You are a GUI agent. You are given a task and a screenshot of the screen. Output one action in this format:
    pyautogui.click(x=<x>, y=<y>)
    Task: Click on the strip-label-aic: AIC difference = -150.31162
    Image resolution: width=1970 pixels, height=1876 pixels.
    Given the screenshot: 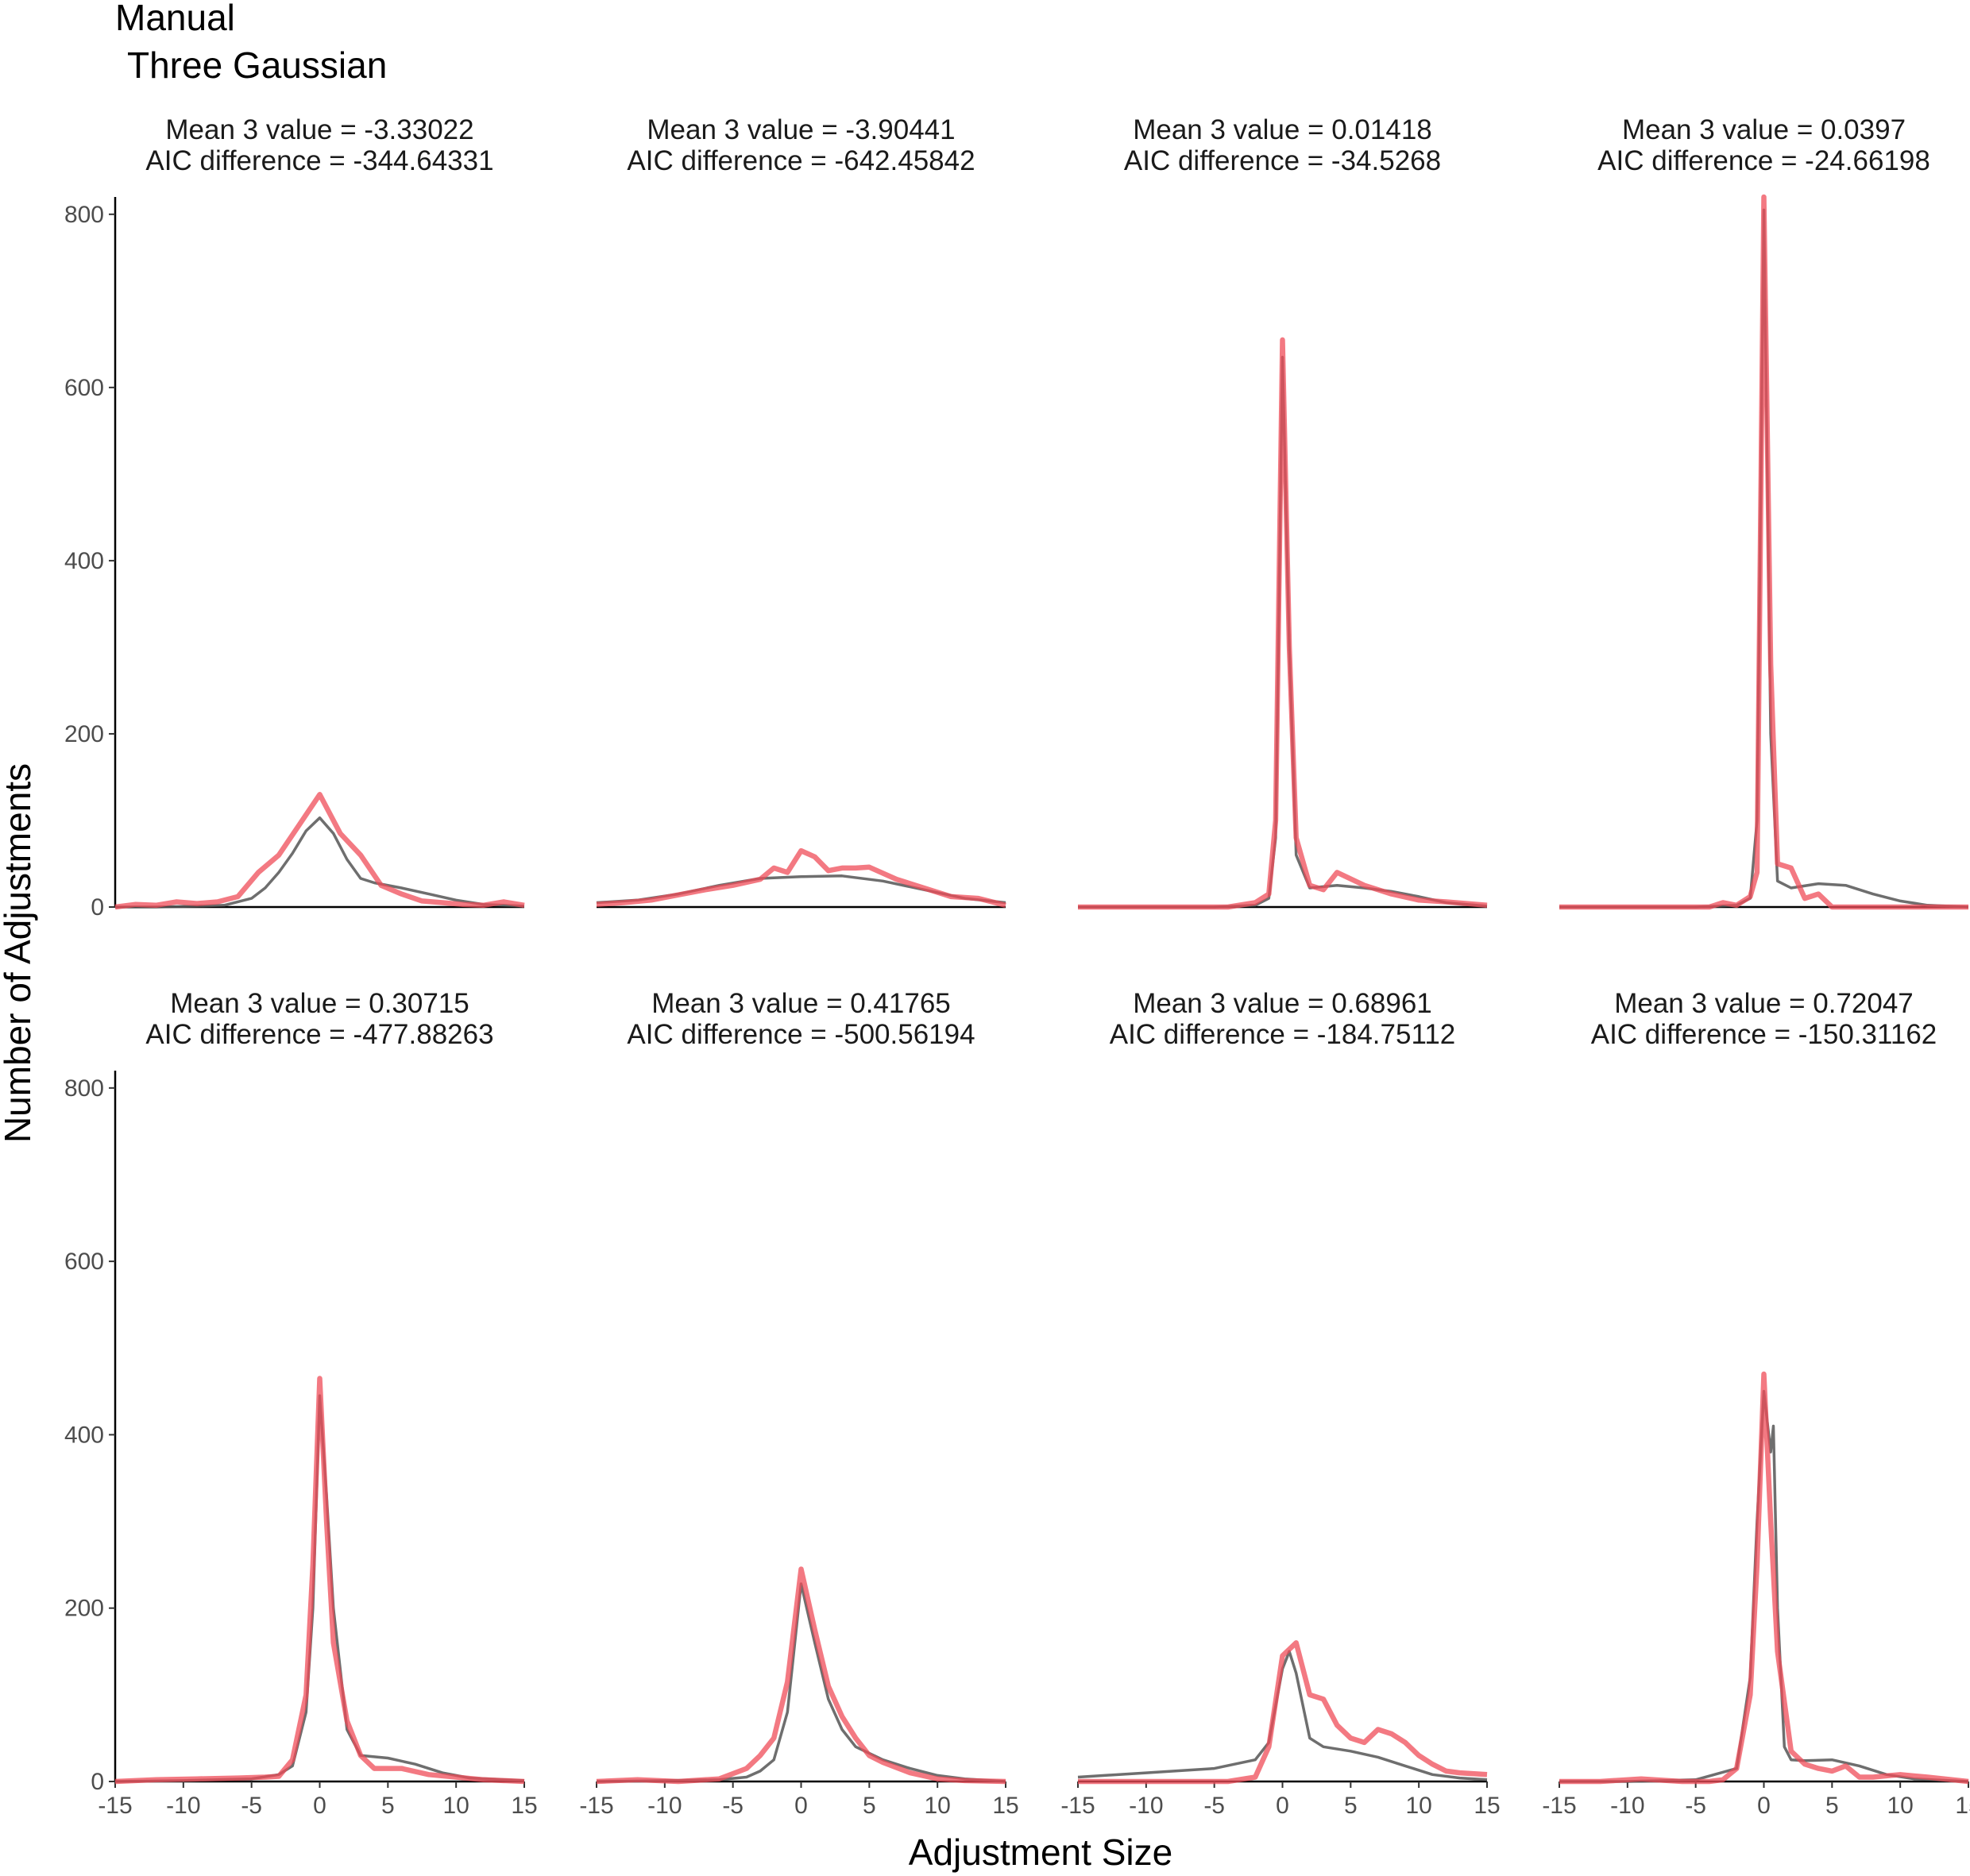 What is the action you would take?
    pyautogui.click(x=1764, y=1034)
    